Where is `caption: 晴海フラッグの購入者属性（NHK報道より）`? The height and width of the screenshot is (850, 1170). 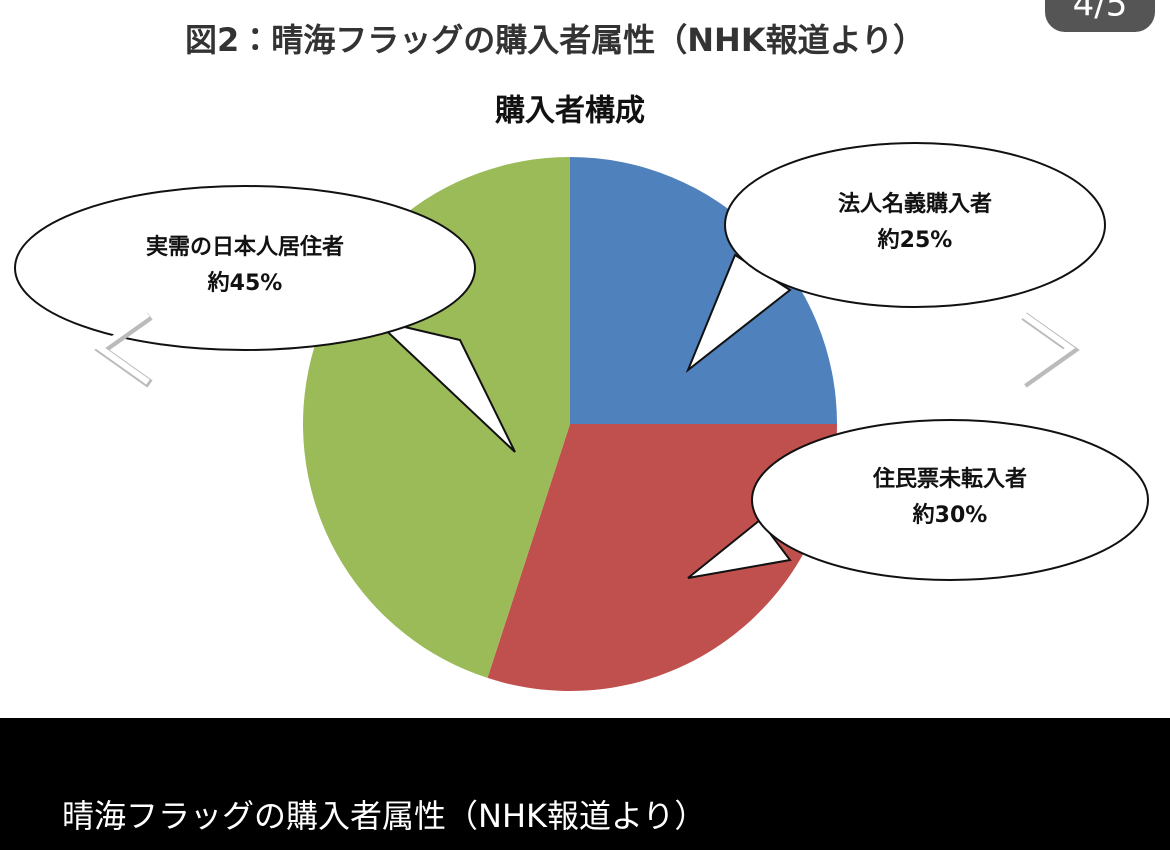
caption: 晴海フラッグの購入者属性（NHK報道より） is located at coordinates (384, 816).